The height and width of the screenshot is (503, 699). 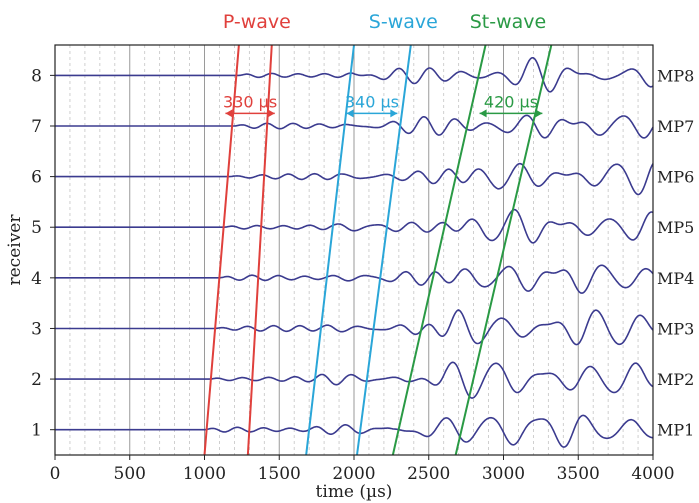 What do you see at coordinates (383, 250) in the screenshot?
I see `s-wave-end-line` at bounding box center [383, 250].